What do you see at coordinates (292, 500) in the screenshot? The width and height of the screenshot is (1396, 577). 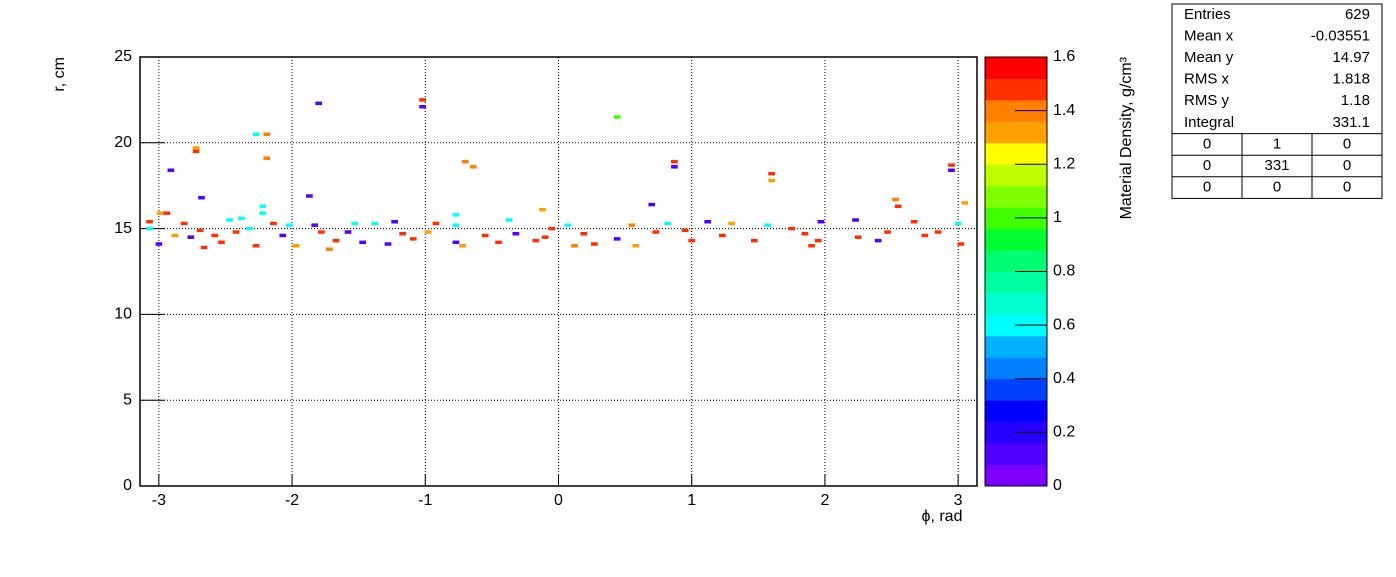 I see `x-tick-label: -2` at bounding box center [292, 500].